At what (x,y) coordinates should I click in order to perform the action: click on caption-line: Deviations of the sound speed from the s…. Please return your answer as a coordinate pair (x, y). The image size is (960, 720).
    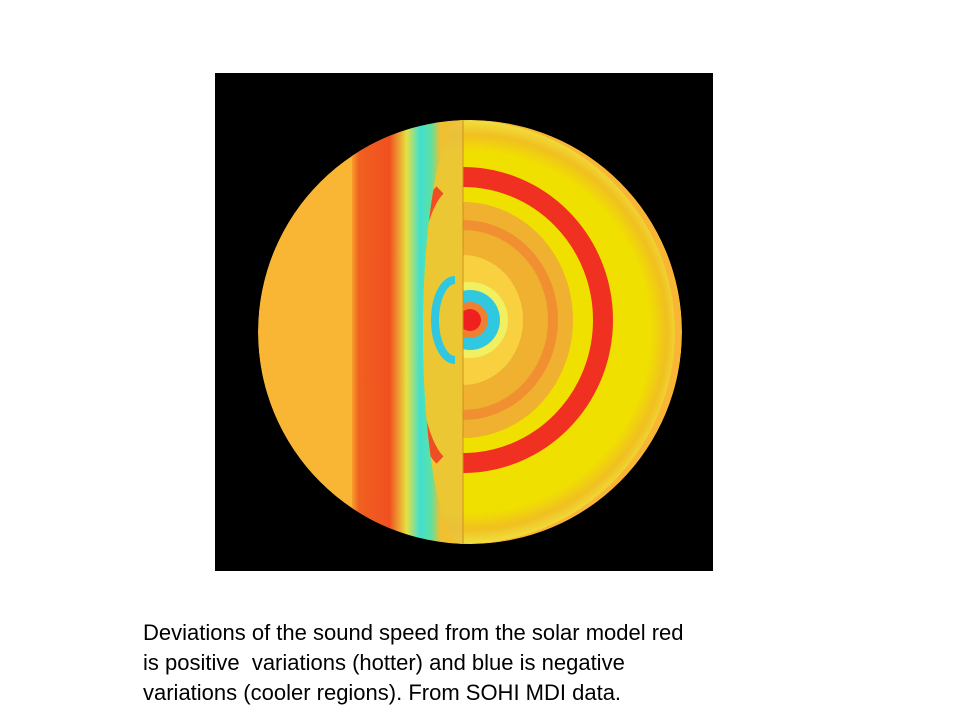
    Looking at the image, I should click on (413, 632).